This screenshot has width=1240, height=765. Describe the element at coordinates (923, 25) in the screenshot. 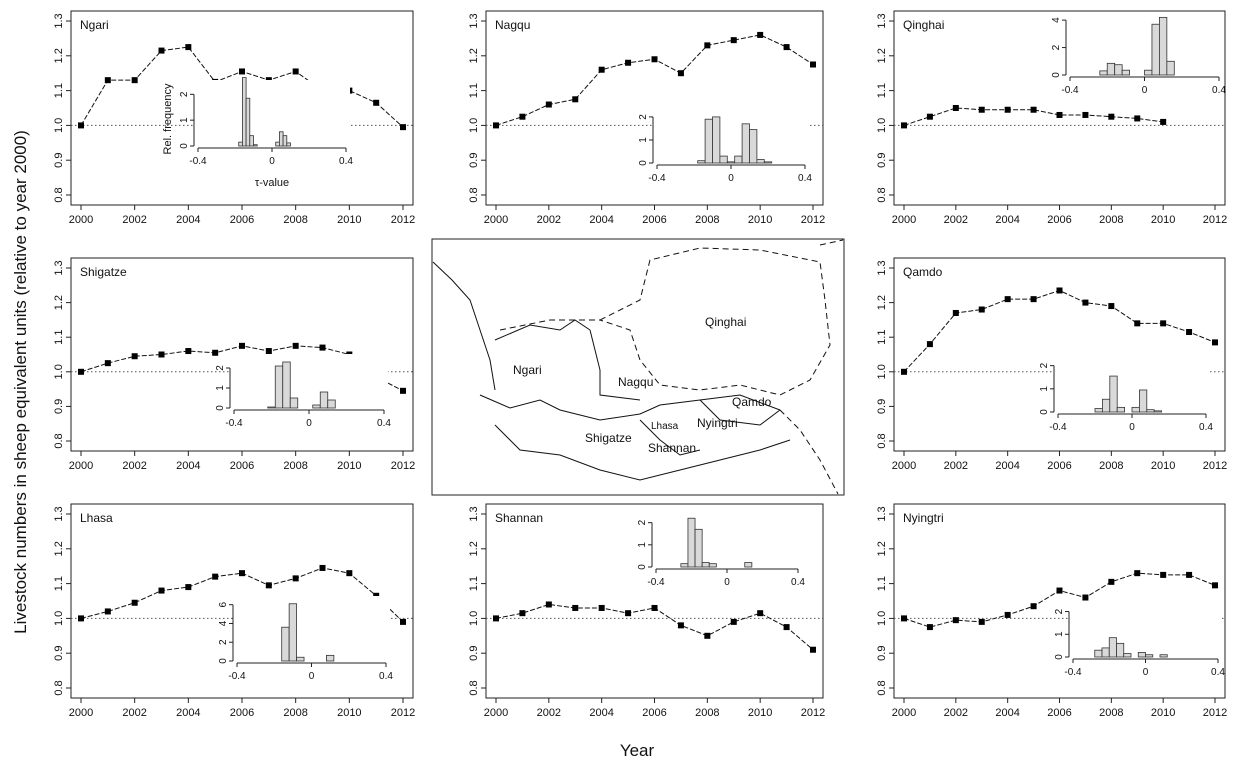

I see `panel-title: Qinghai` at that location.